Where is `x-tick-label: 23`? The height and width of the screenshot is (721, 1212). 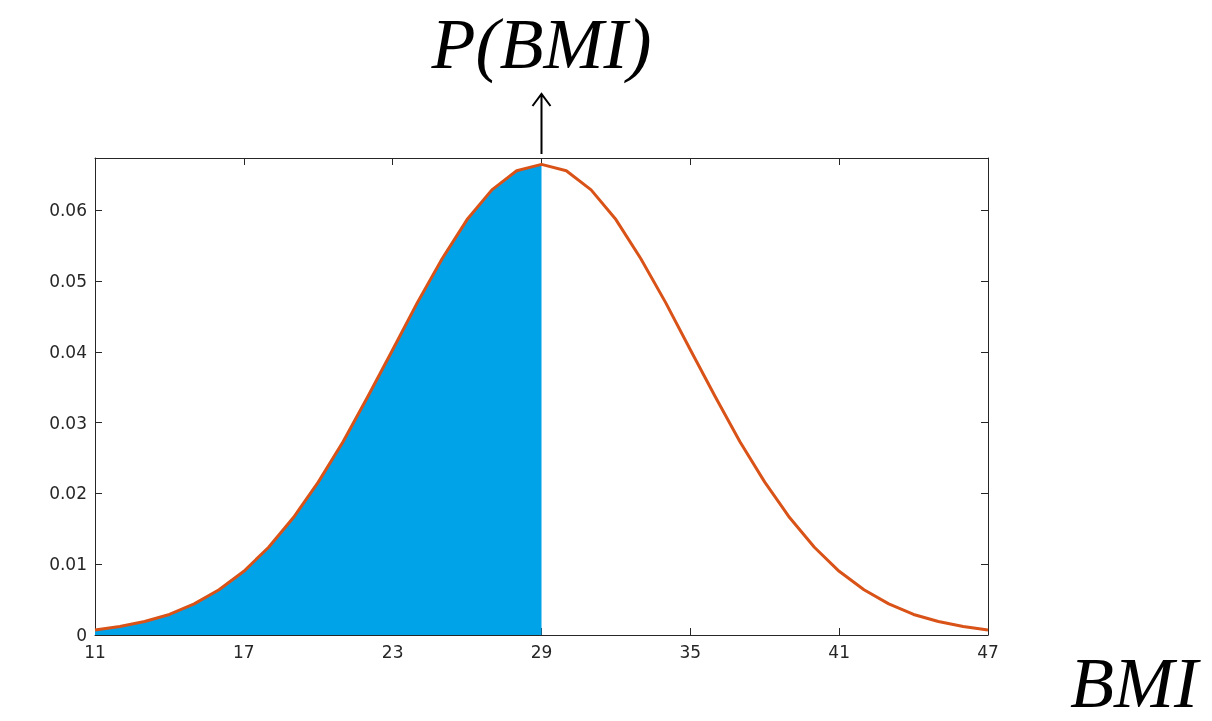 x-tick-label: 23 is located at coordinates (392, 651).